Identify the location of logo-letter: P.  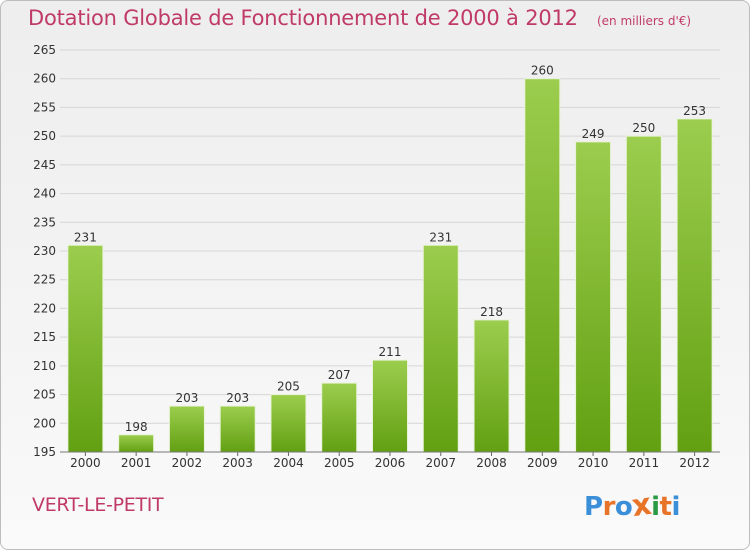
(593, 507).